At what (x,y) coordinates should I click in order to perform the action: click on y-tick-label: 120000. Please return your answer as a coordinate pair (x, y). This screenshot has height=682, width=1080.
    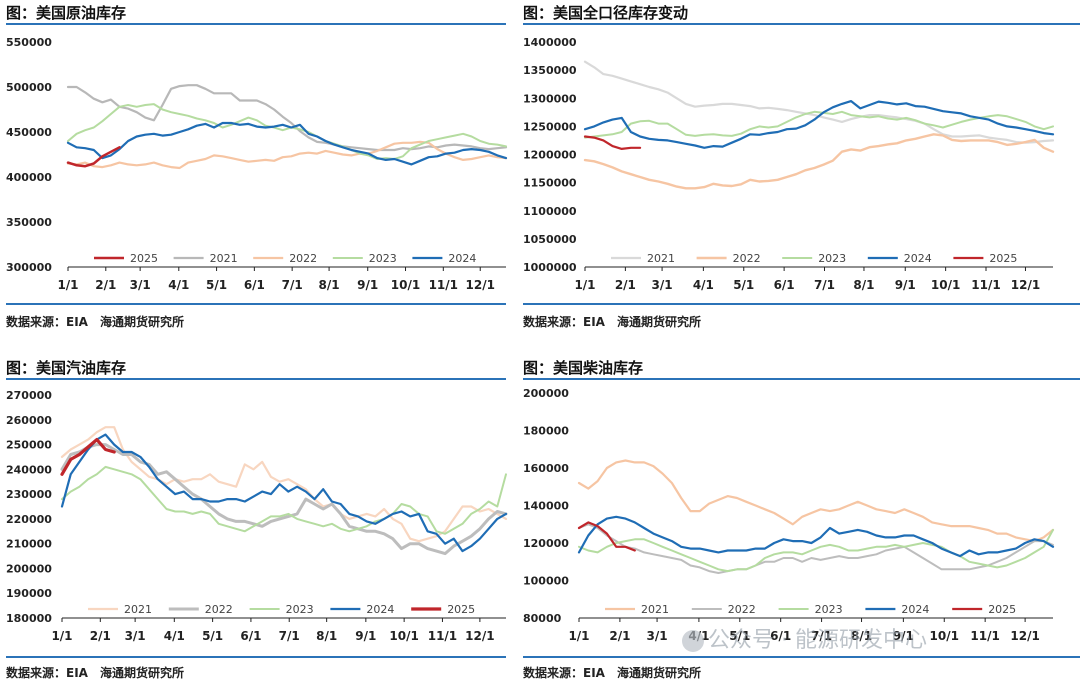
    Looking at the image, I should click on (546, 543).